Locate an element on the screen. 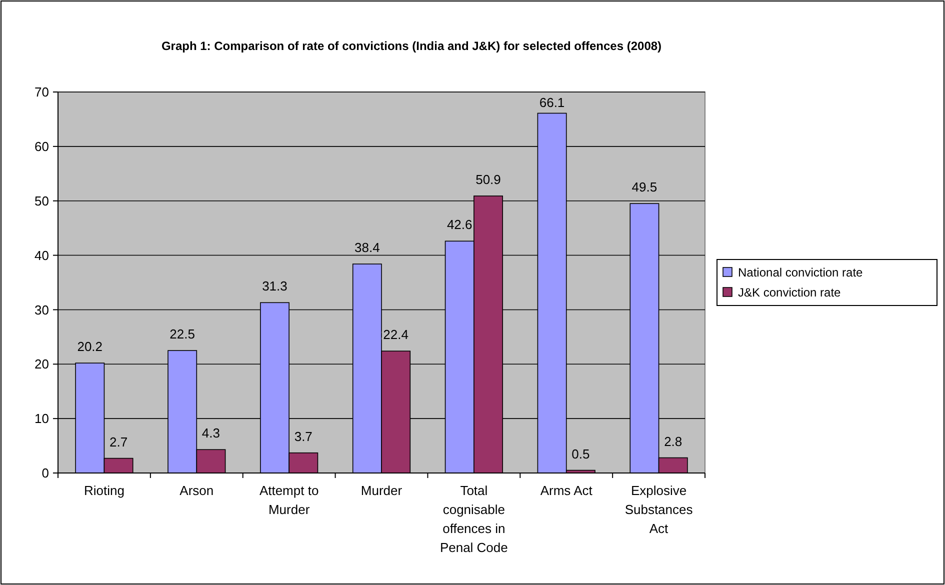 This screenshot has height=585, width=945. x-tick-label: Arson is located at coordinates (197, 490).